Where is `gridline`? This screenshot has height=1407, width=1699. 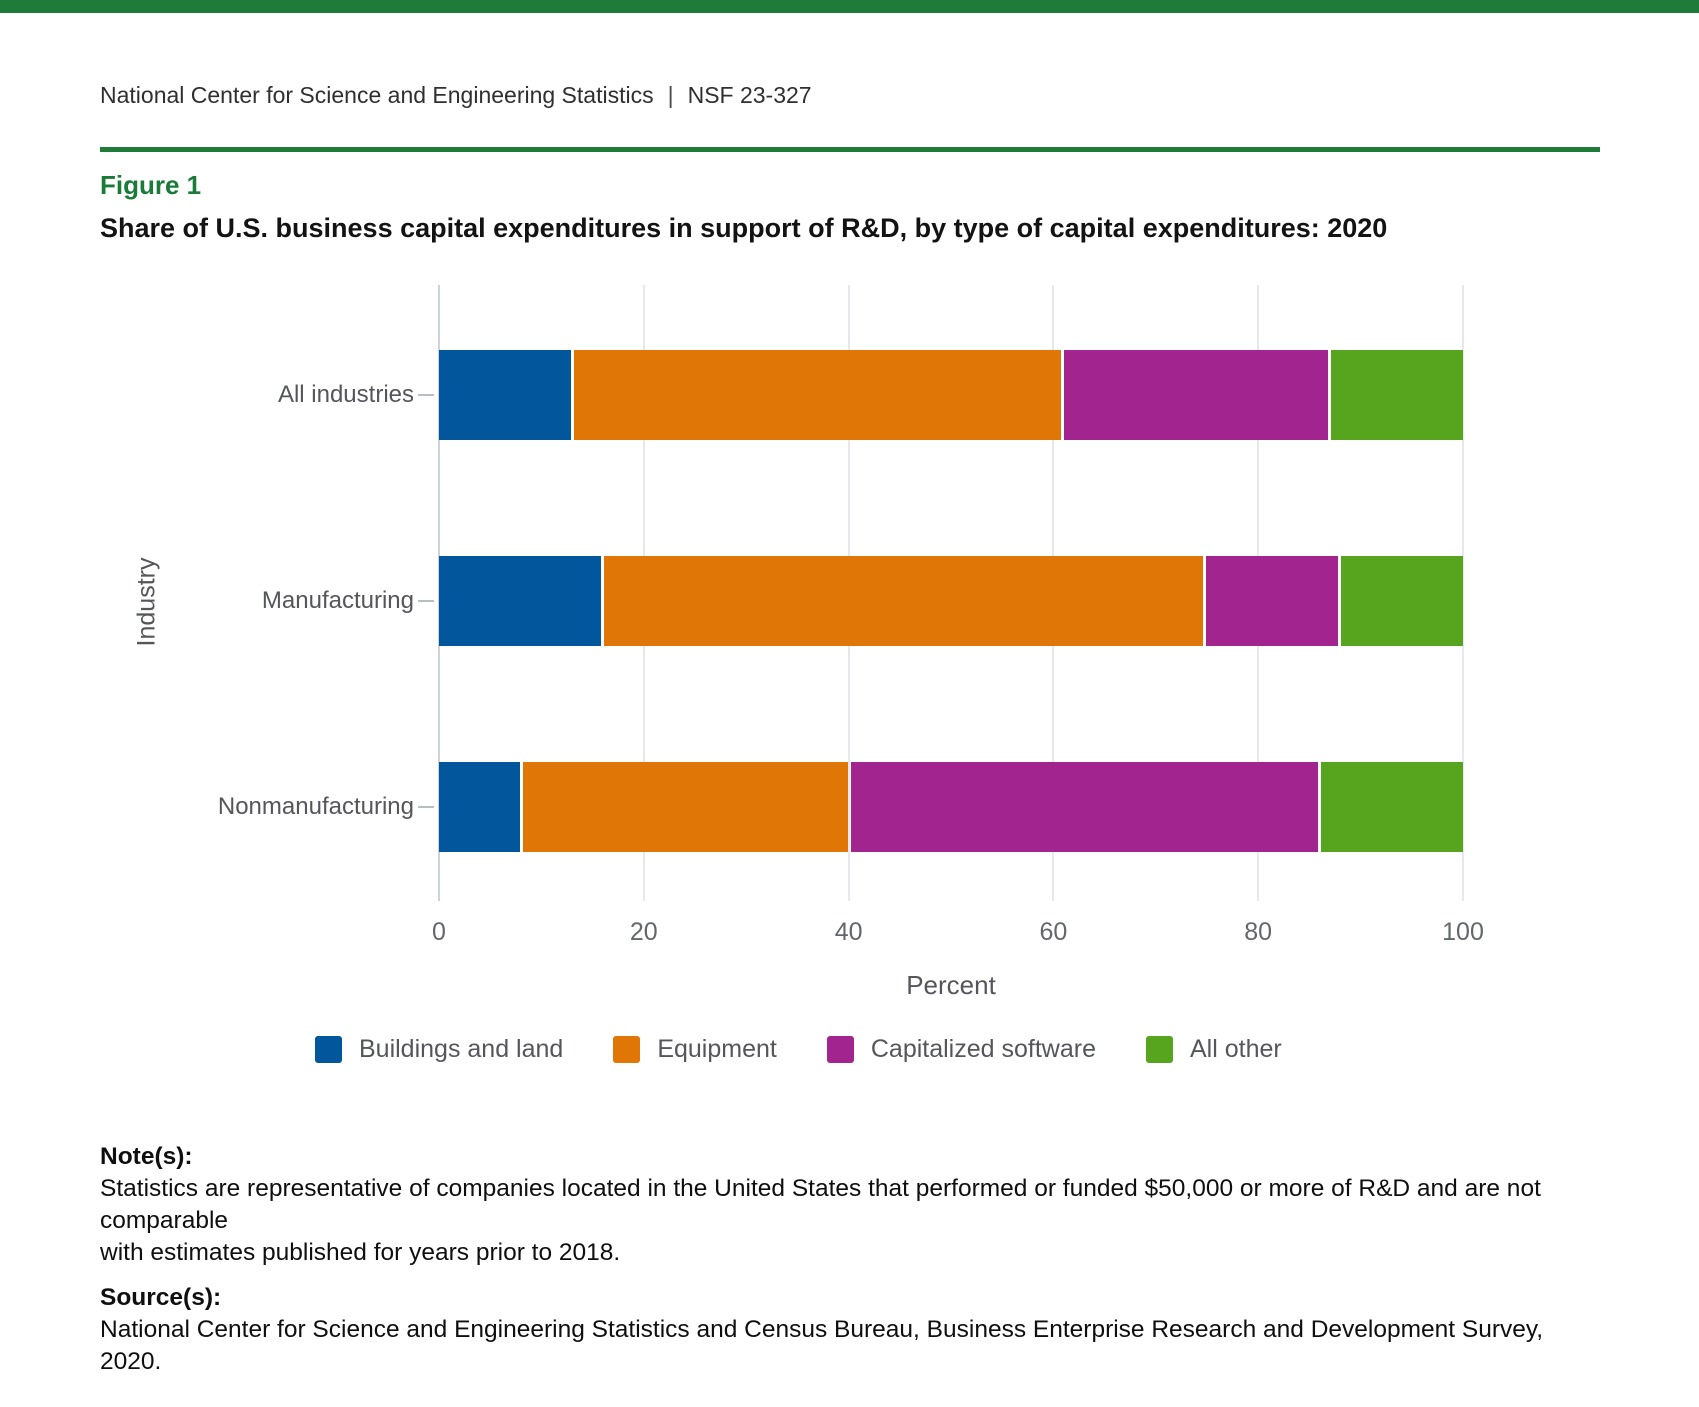 gridline is located at coordinates (1463, 593).